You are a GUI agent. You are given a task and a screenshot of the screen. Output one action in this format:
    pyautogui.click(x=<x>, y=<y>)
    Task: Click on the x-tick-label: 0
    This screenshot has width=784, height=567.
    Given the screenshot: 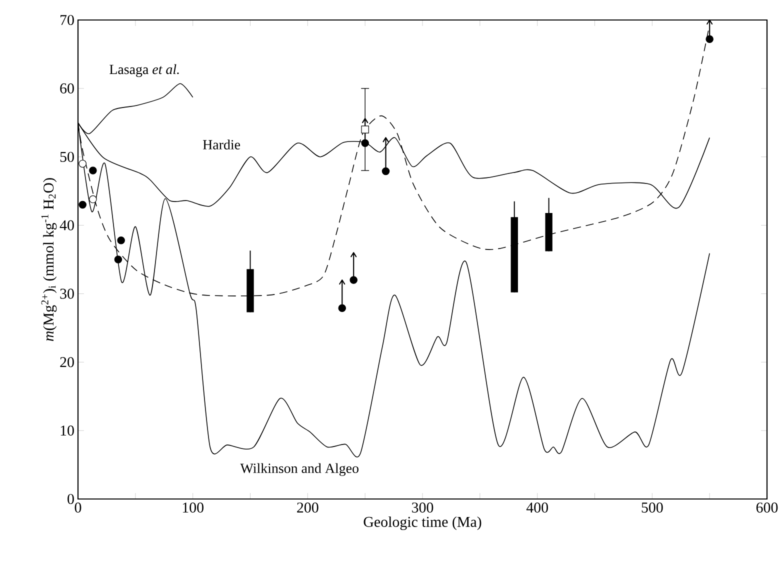 What is the action you would take?
    pyautogui.click(x=78, y=507)
    